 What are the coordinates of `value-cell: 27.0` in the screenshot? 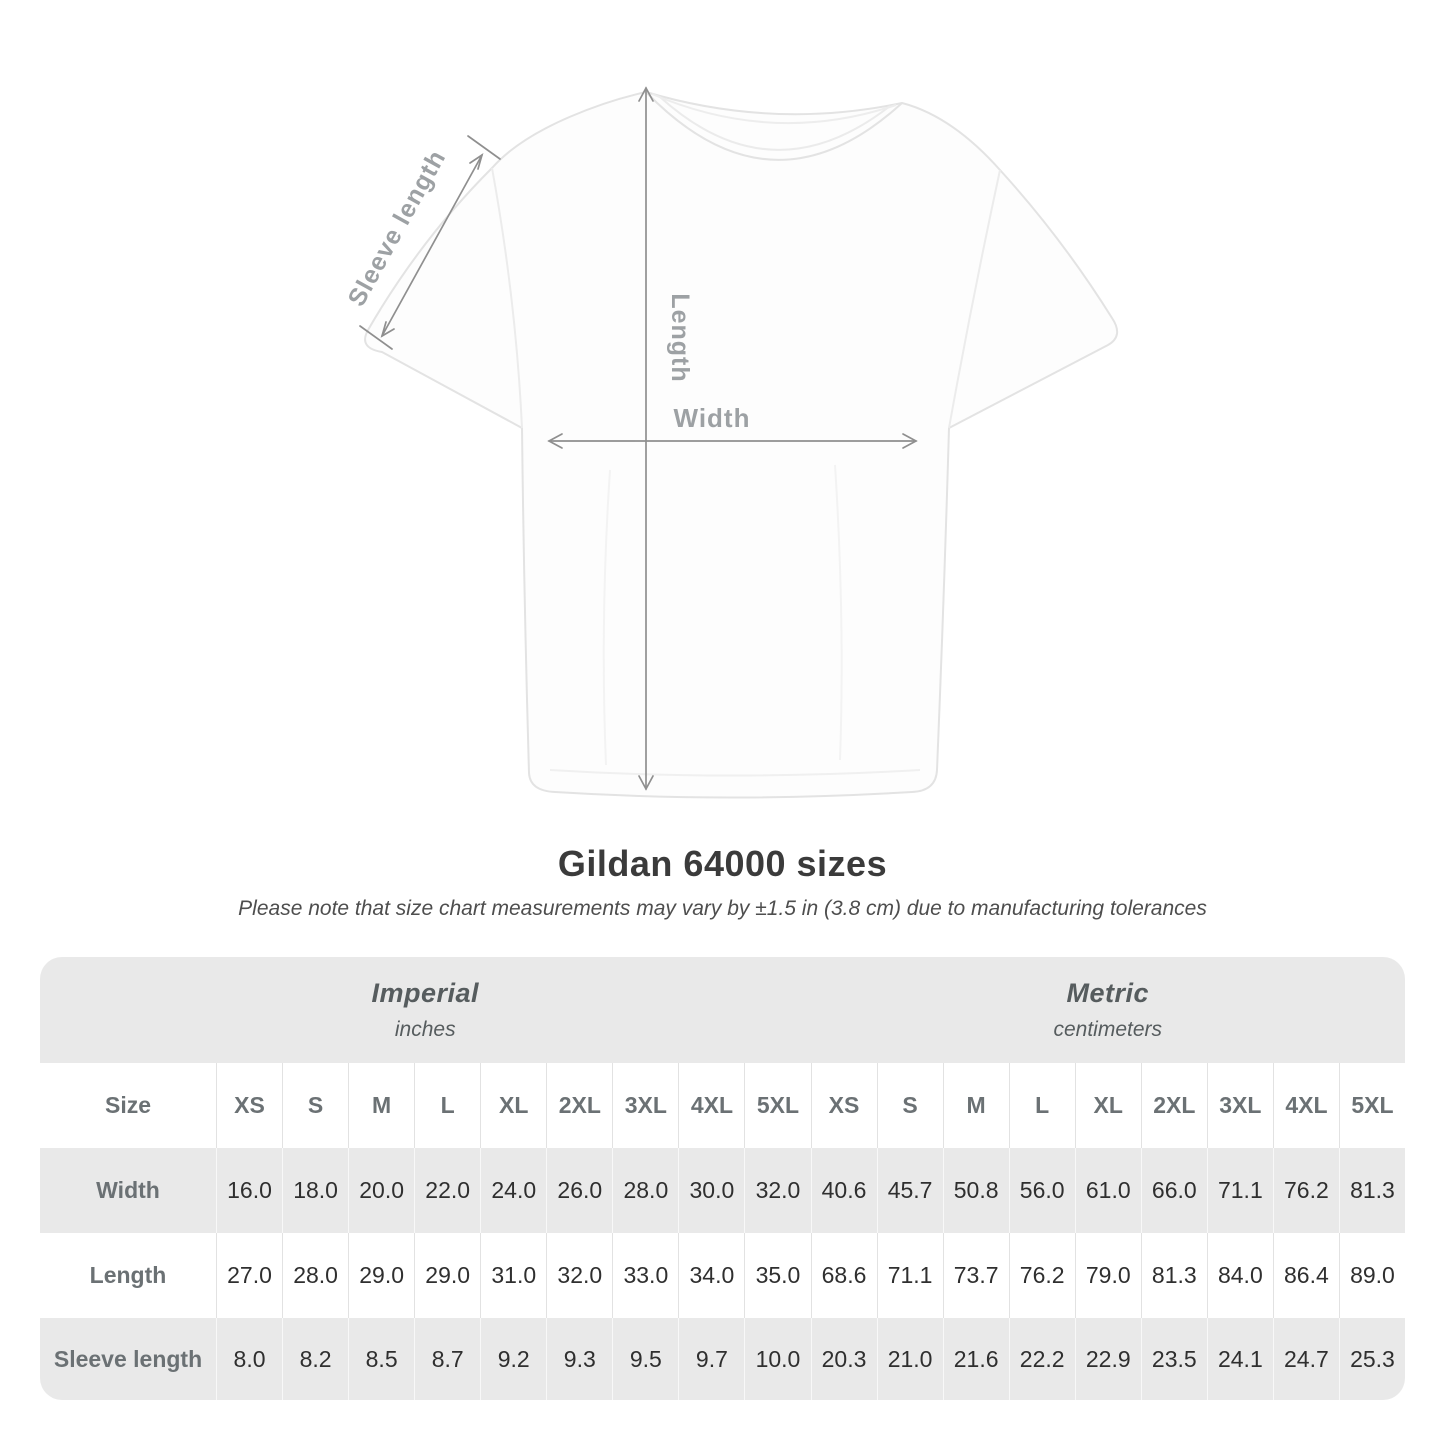 It's located at (249, 1275).